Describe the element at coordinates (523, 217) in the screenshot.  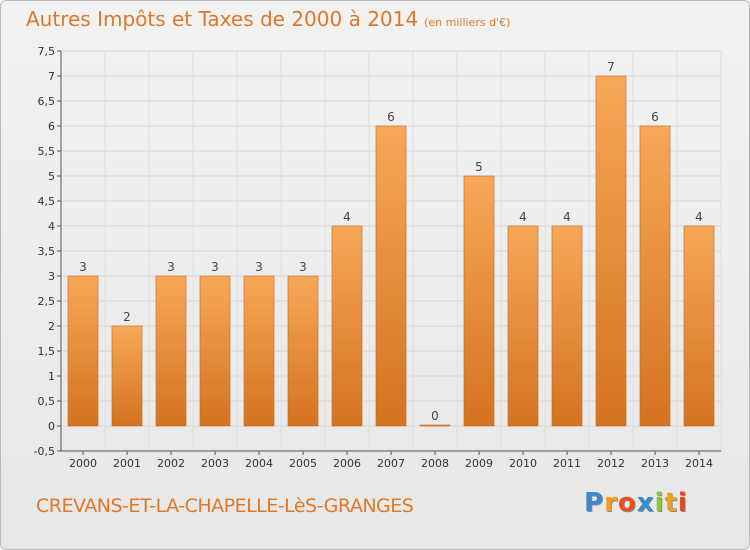
I see `data-label-2010: 4` at that location.